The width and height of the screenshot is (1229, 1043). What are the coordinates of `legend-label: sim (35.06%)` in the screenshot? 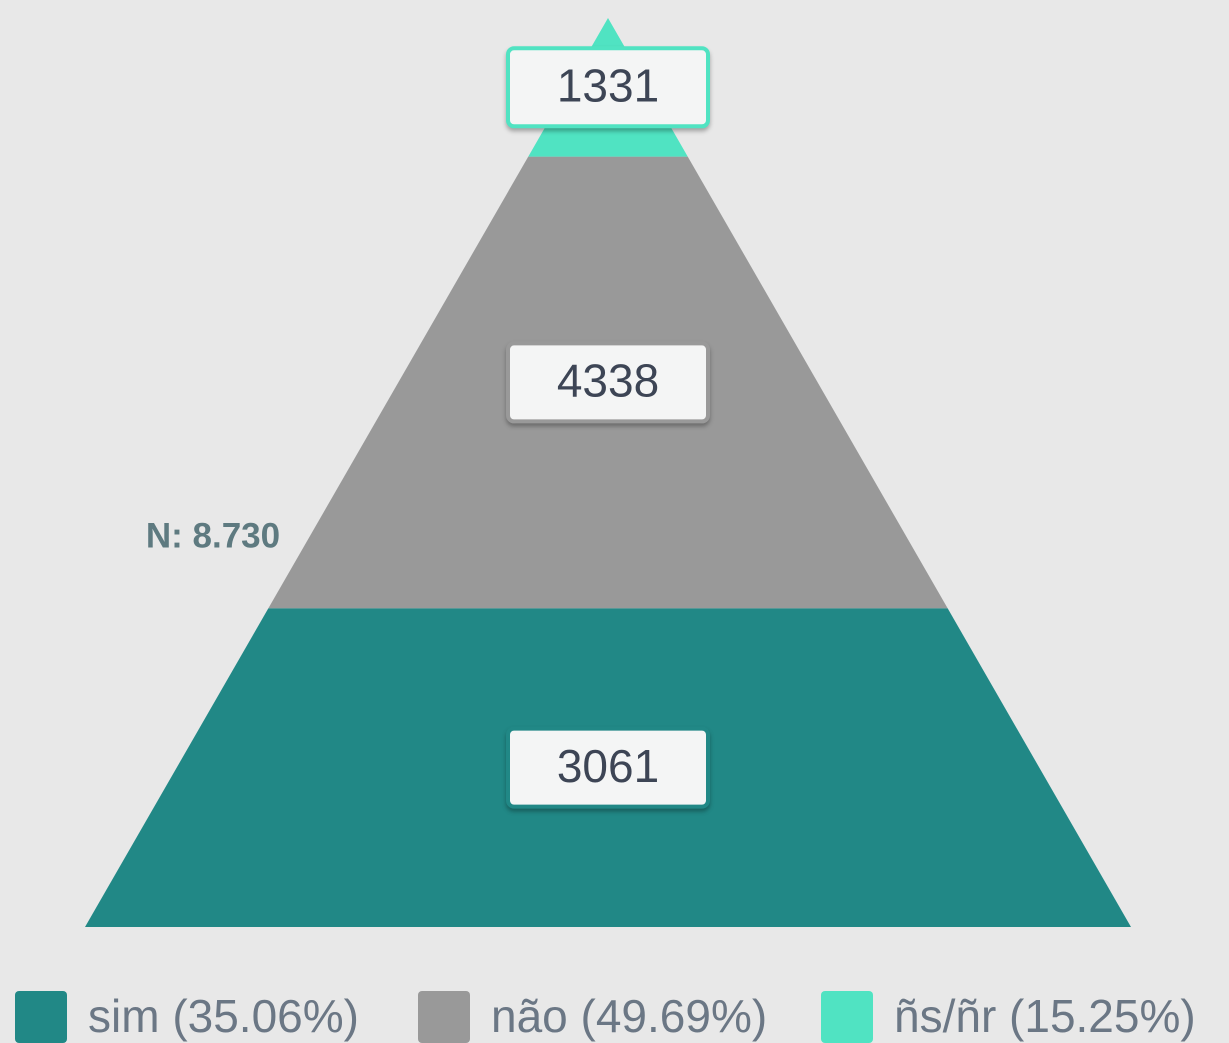 It's located at (223, 1016).